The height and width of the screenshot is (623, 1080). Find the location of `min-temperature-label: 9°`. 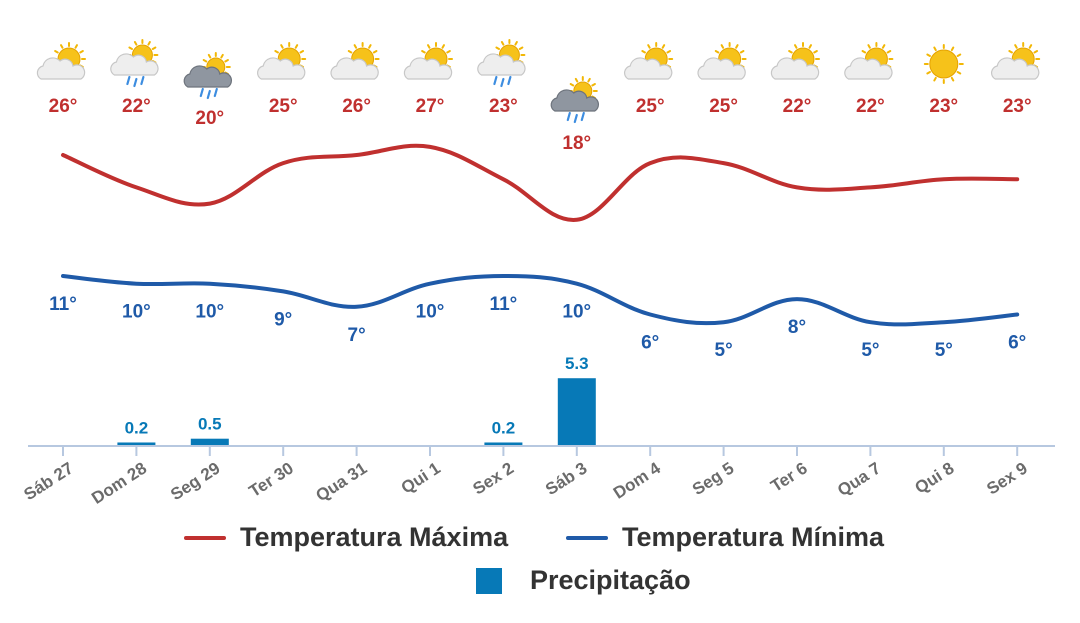

min-temperature-label: 9° is located at coordinates (283, 319).